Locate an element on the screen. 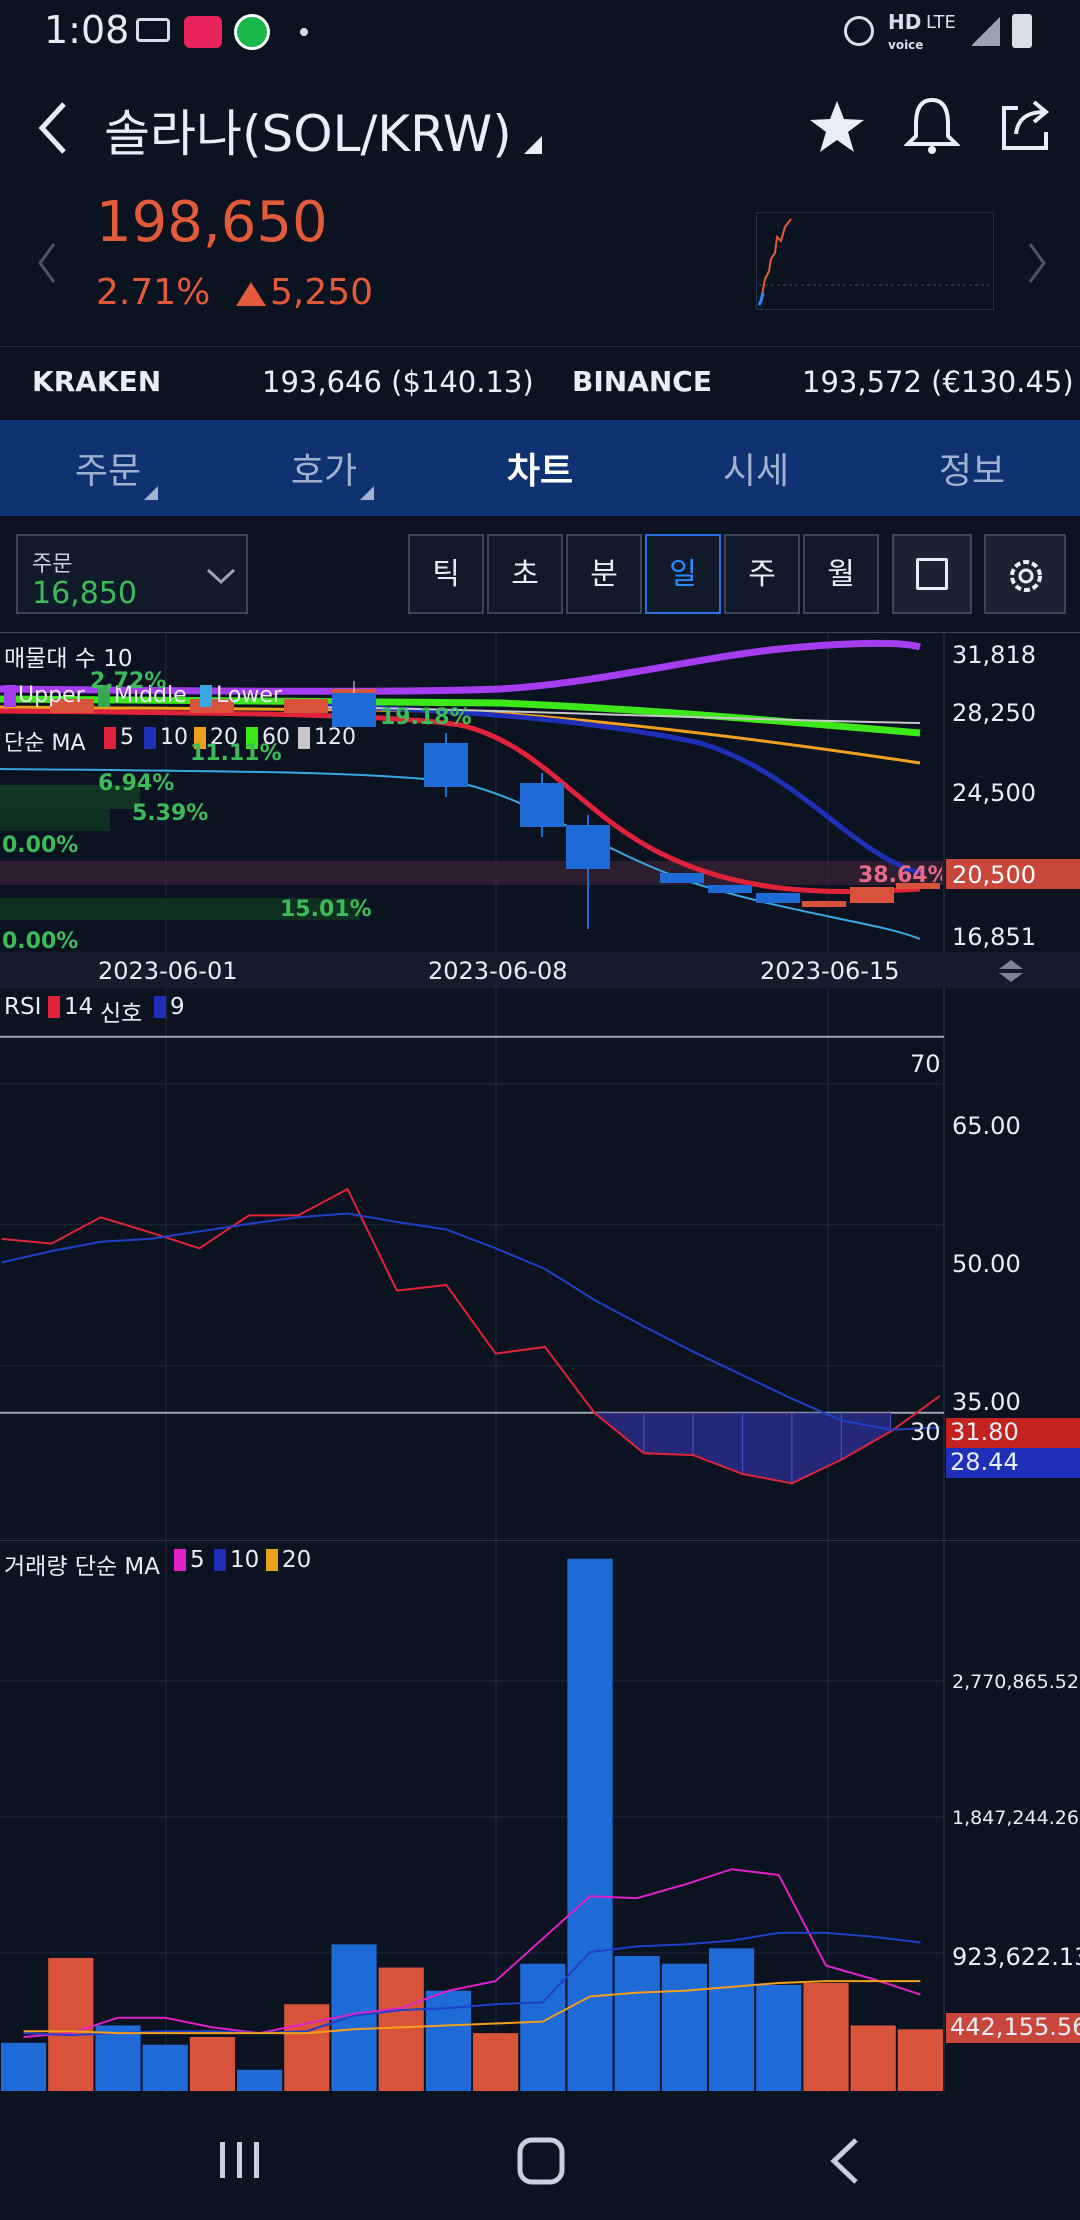 This screenshot has width=1080, height=2220. legend-lower-swatch is located at coordinates (206, 696).